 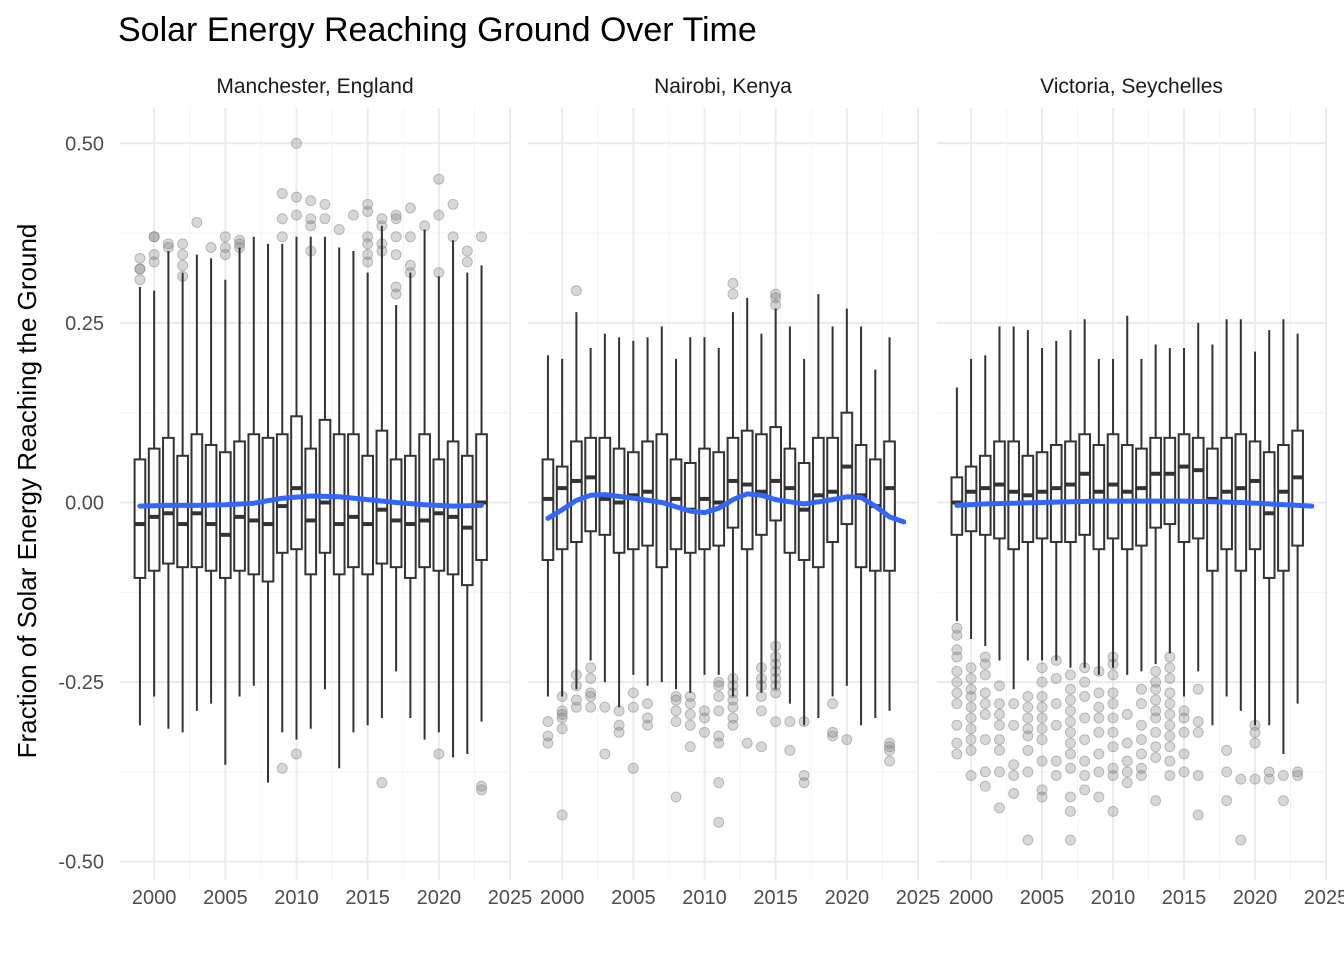 What do you see at coordinates (1113, 513) in the screenshot?
I see `box-2010` at bounding box center [1113, 513].